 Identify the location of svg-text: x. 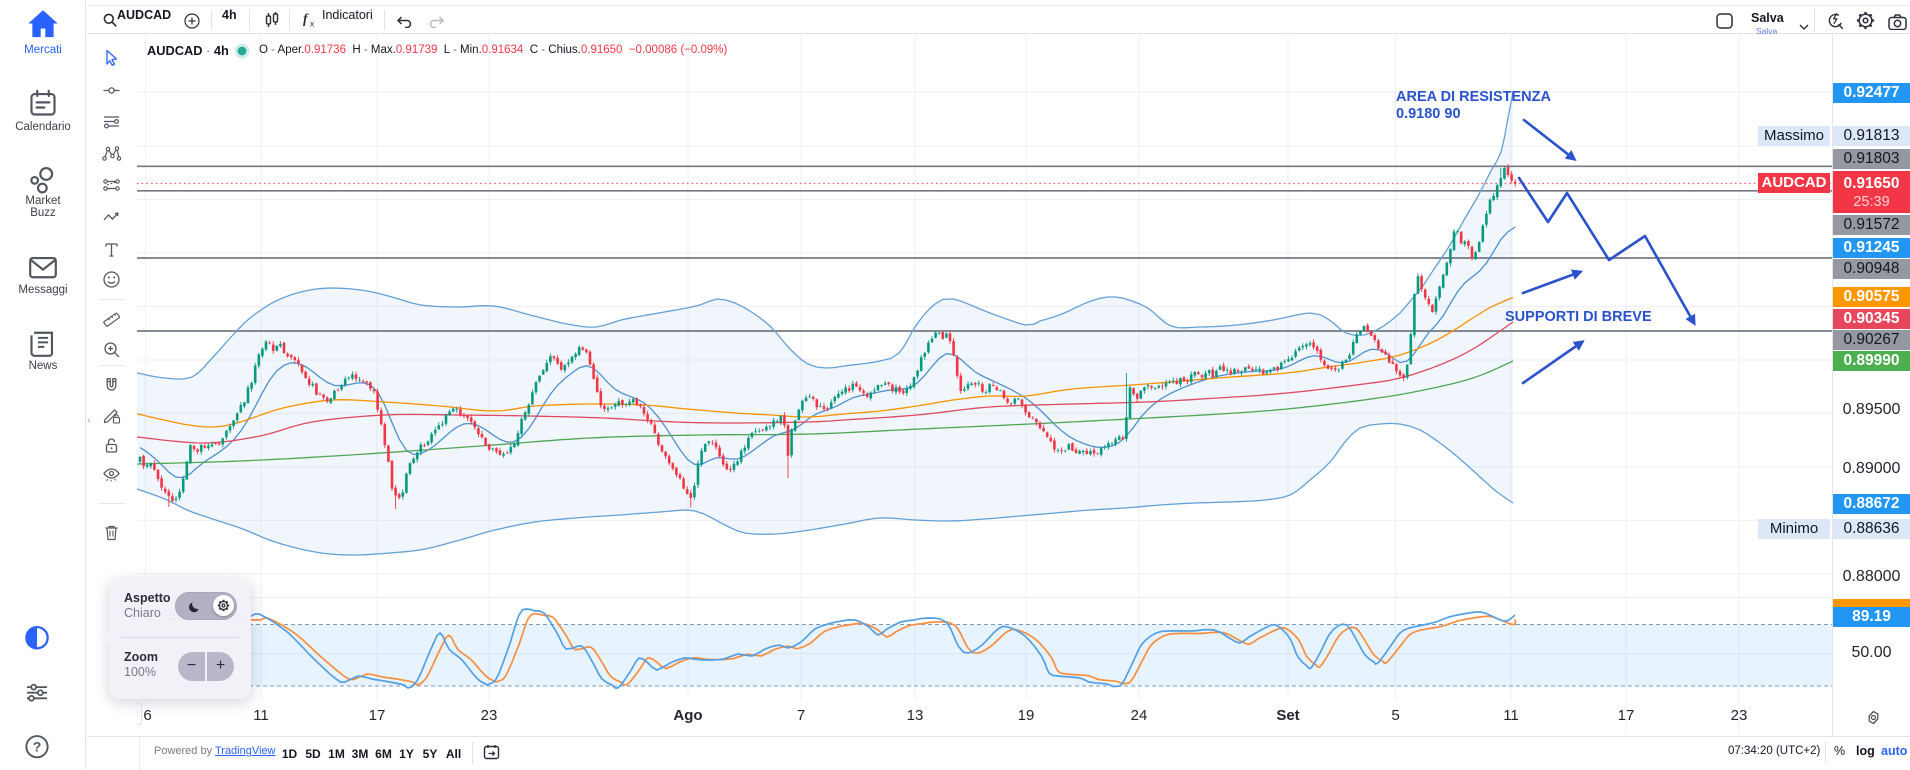
(312, 24).